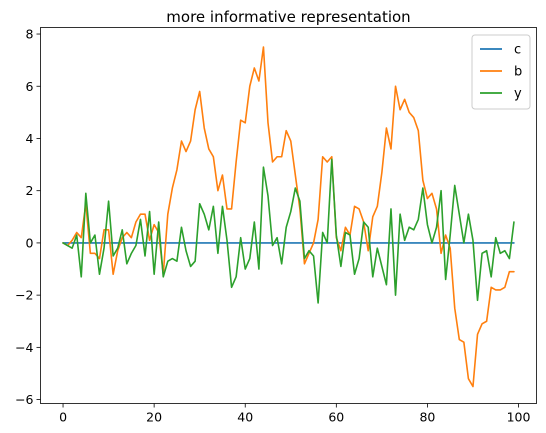 The width and height of the screenshot is (546, 433). I want to click on x-tick-label: 100, so click(519, 417).